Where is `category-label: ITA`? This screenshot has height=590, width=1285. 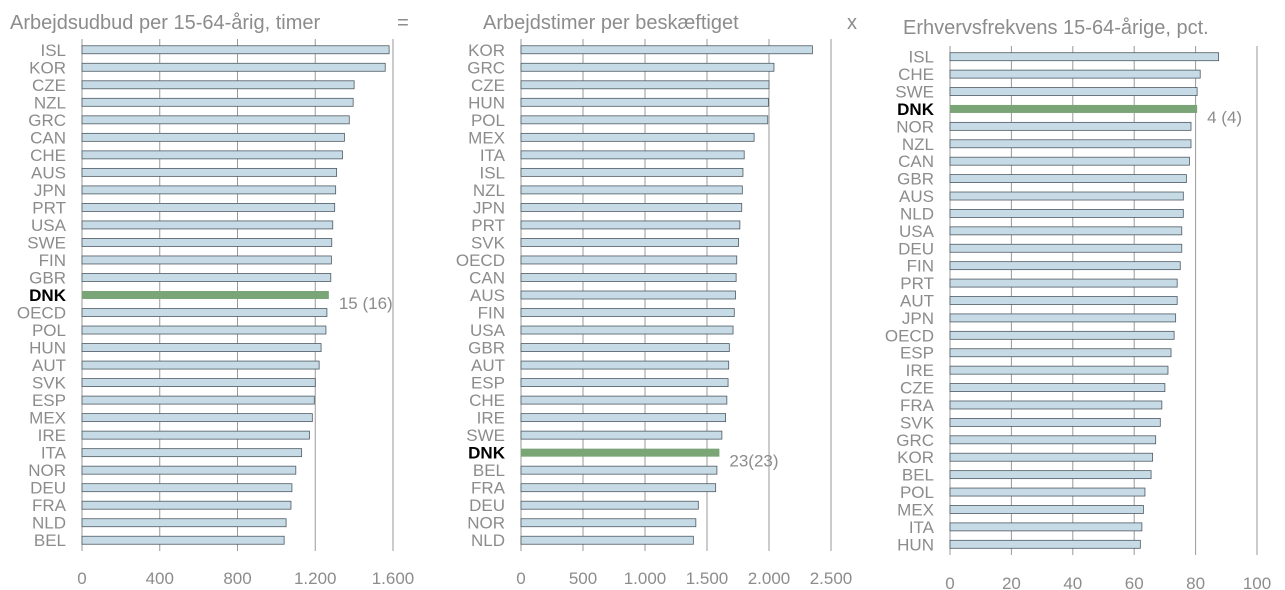 category-label: ITA is located at coordinates (54, 453).